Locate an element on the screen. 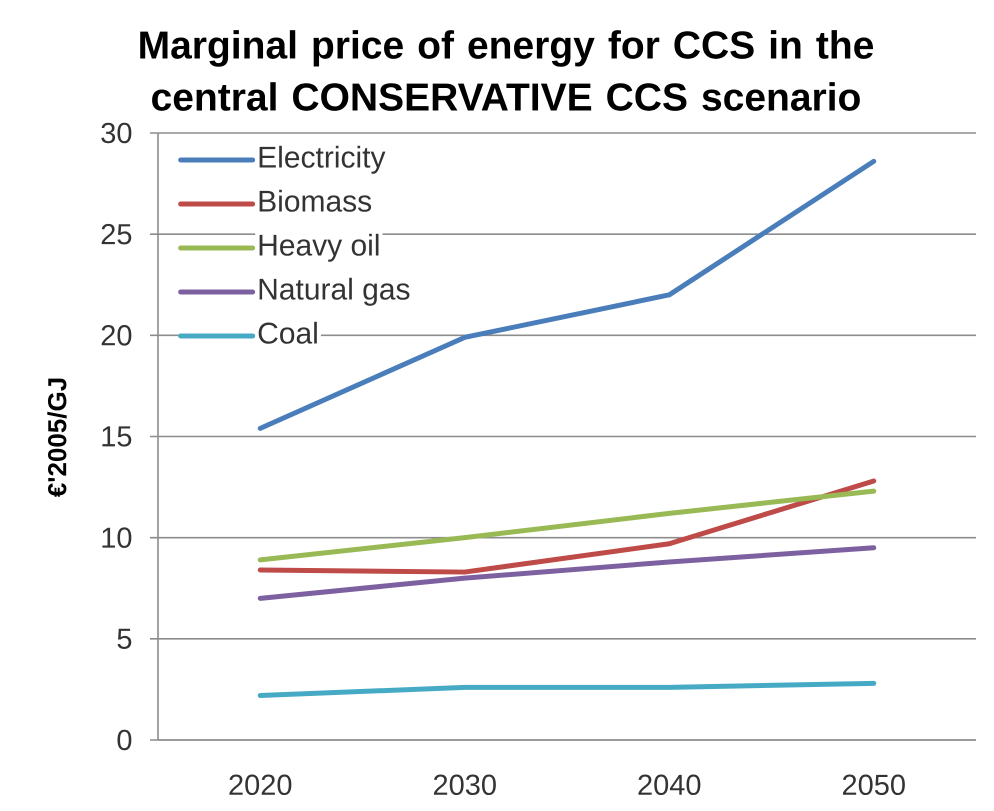 The image size is (994, 811). y-tick-label: 10 is located at coordinates (117, 537).